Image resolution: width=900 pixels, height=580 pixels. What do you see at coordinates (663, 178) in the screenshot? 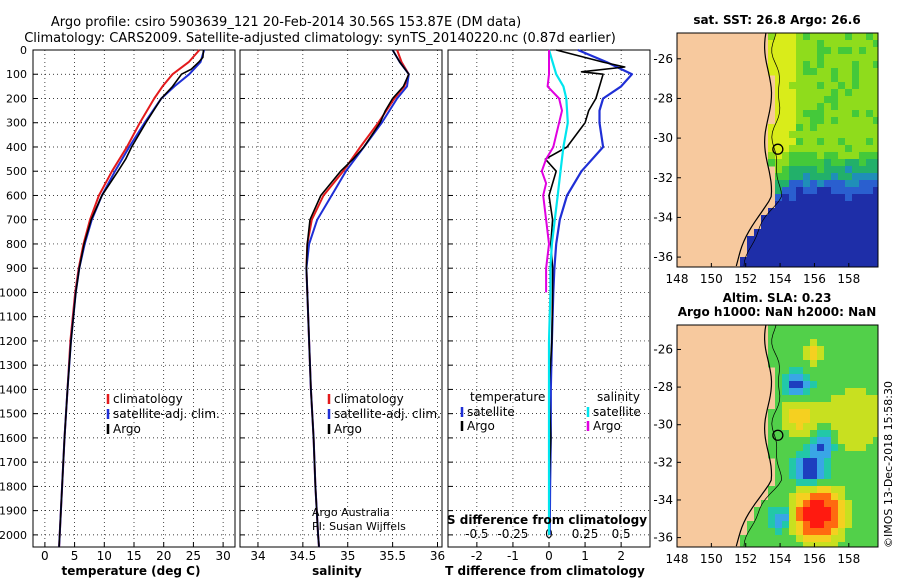
I see `map-y-tick-label: -32` at bounding box center [663, 178].